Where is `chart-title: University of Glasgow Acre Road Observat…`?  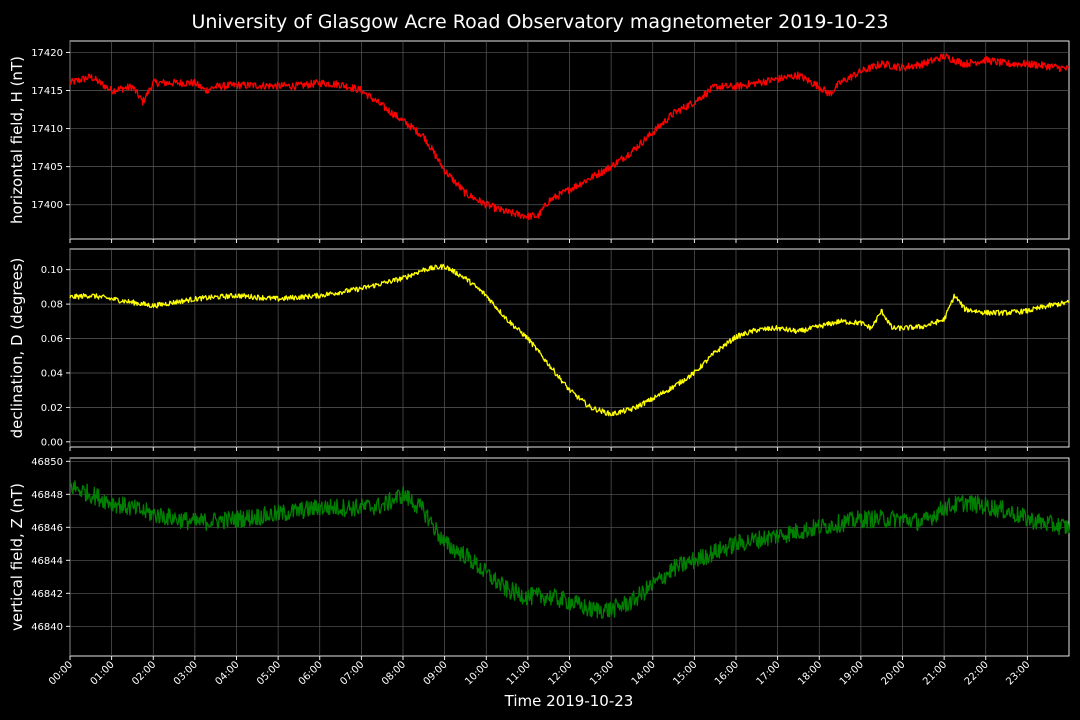
chart-title: University of Glasgow Acre Road Observat… is located at coordinates (539, 22).